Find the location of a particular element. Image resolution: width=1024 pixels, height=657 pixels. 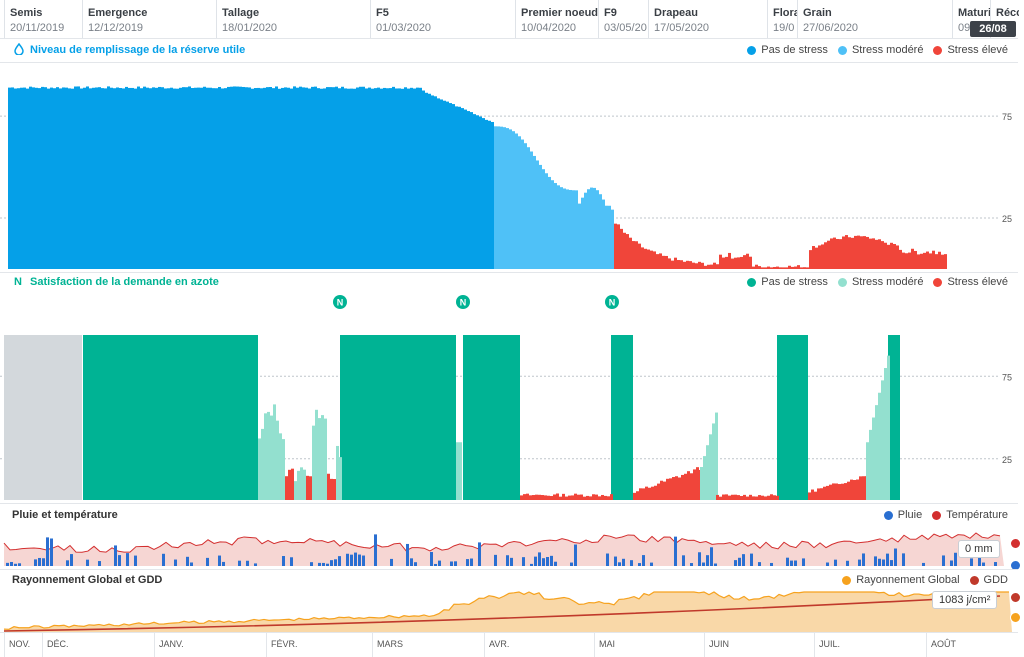

stage-f5: F5 01/03/2020 is located at coordinates (443, 19).